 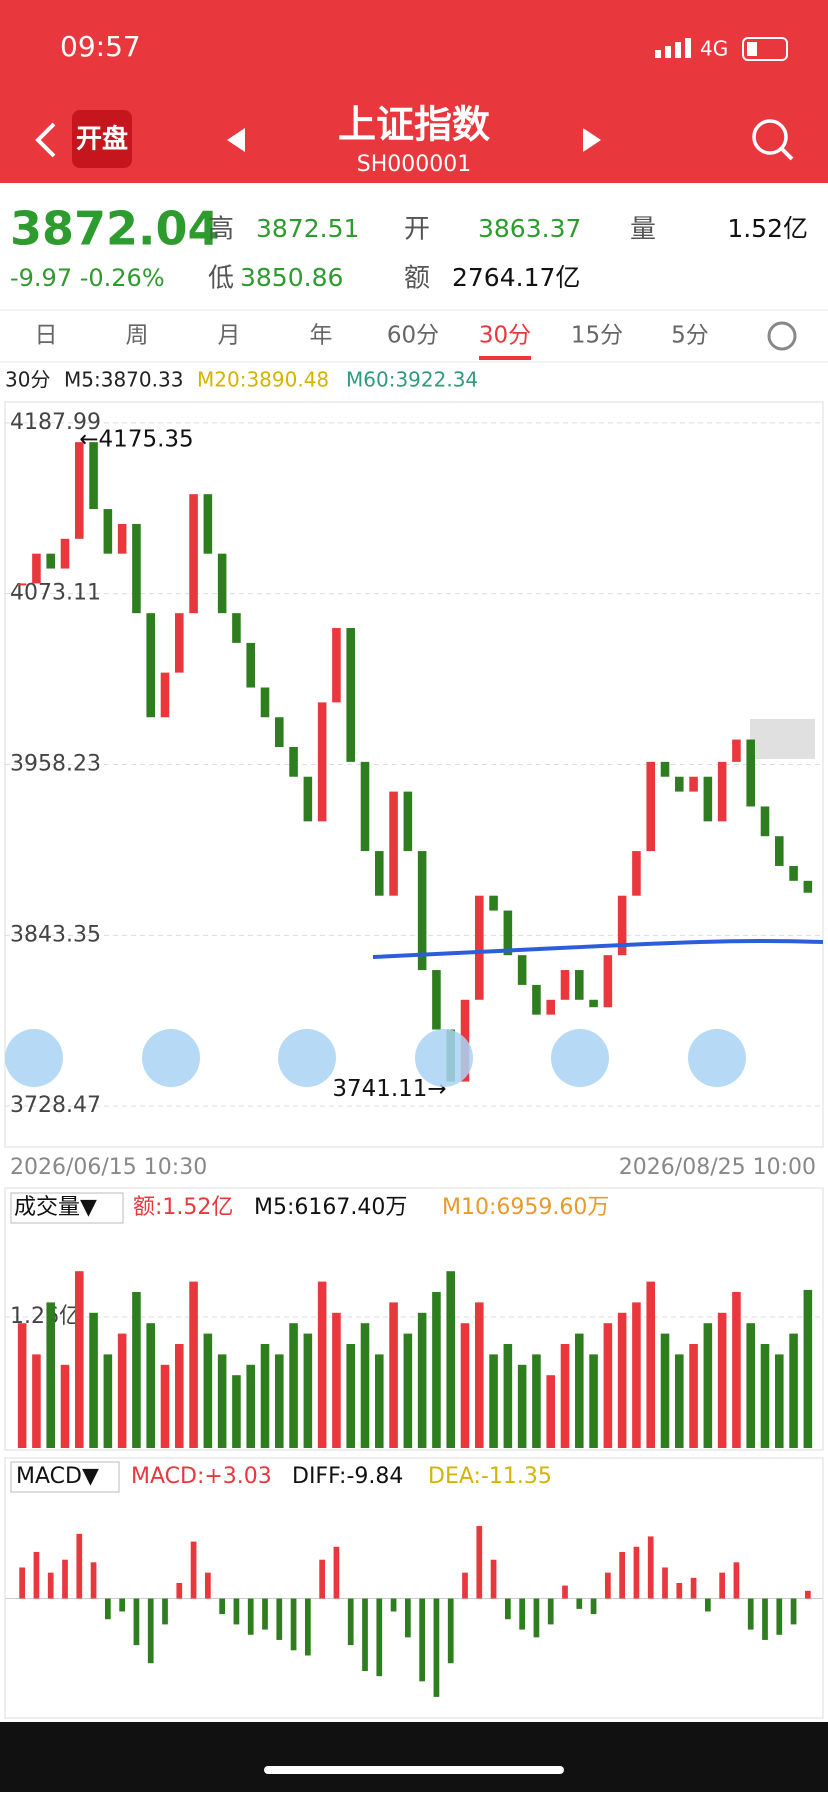 I want to click on legend: DEA:-11.35, so click(x=490, y=1476).